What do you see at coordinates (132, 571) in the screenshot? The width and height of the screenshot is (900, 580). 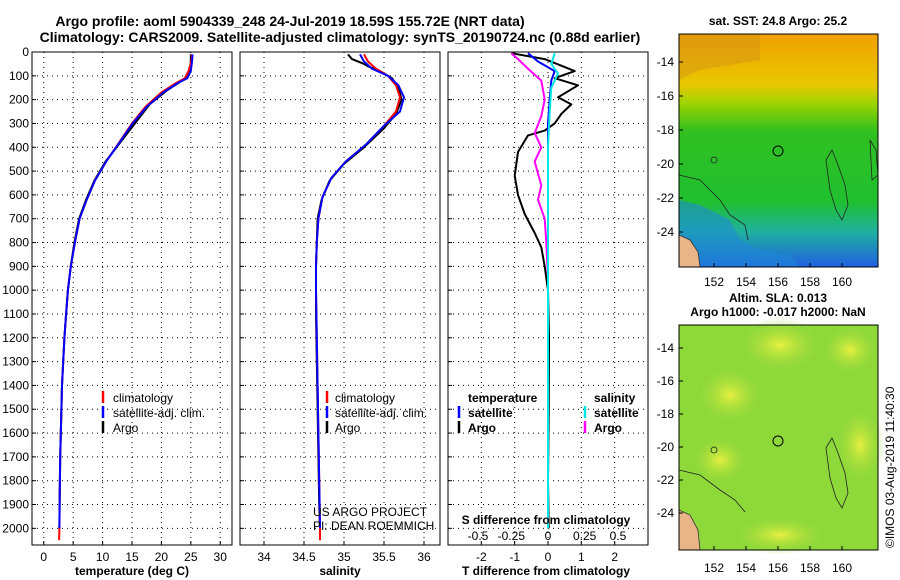 I see `temperature-xlabel: temperature (deg C)` at bounding box center [132, 571].